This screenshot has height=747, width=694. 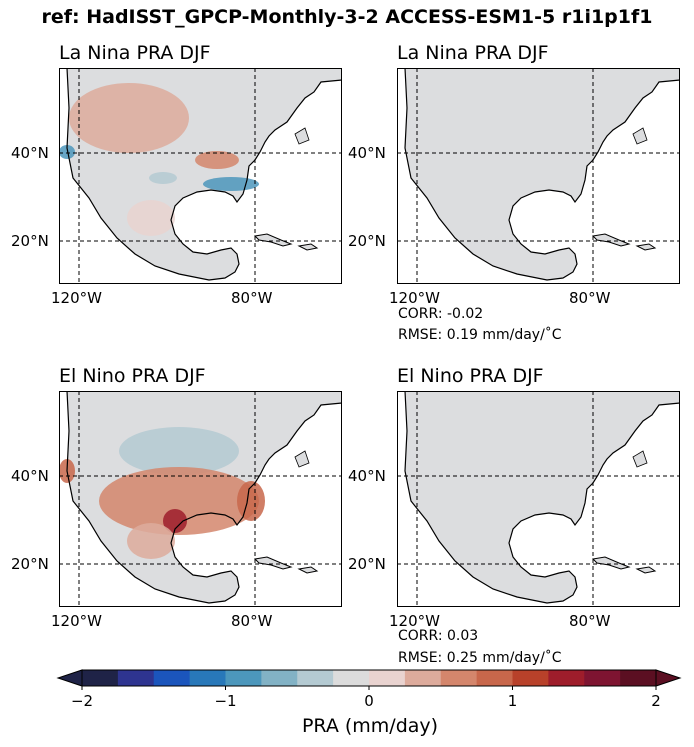 What do you see at coordinates (438, 636) in the screenshot?
I see `panel-4-corr: CORR: 0.03` at bounding box center [438, 636].